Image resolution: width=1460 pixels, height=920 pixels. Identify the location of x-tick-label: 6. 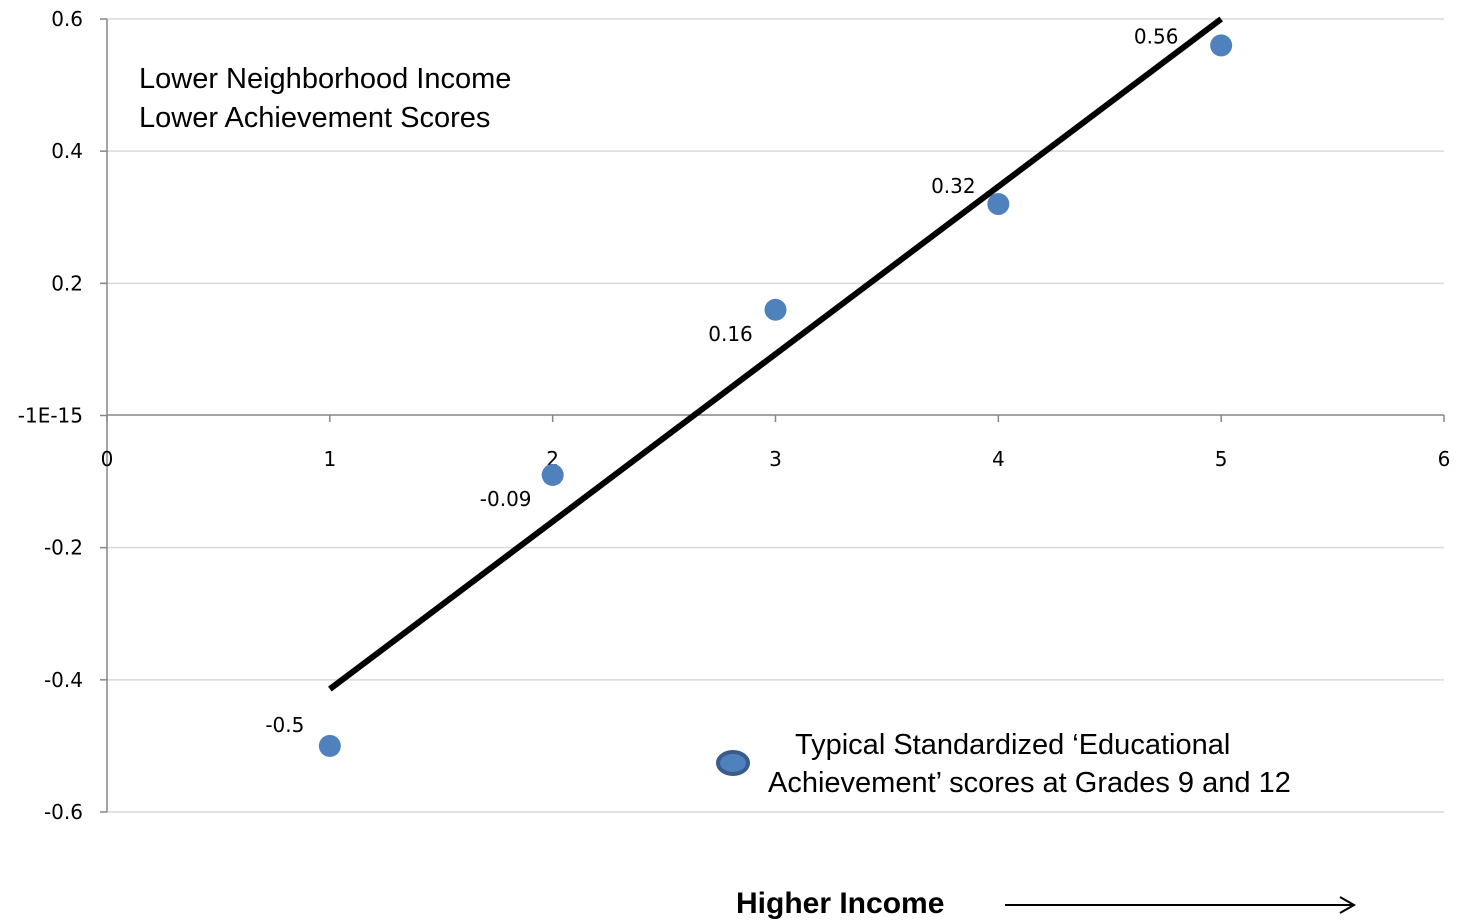
(1444, 459).